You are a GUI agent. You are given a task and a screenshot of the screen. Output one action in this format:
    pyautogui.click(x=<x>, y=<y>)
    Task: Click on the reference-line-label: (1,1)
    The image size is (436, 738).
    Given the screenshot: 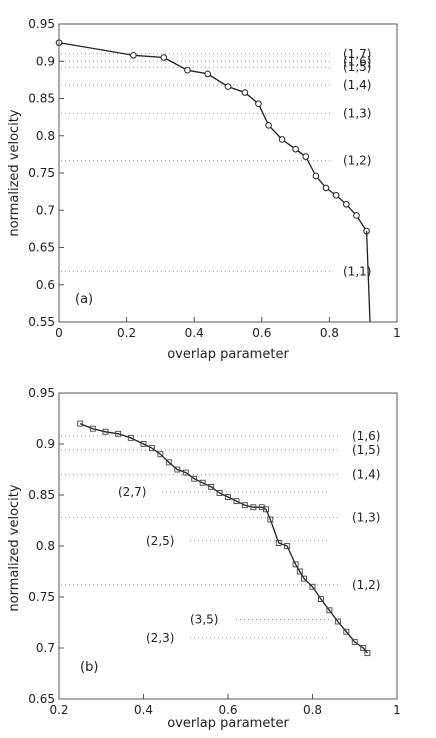 What is the action you would take?
    pyautogui.click(x=357, y=271)
    